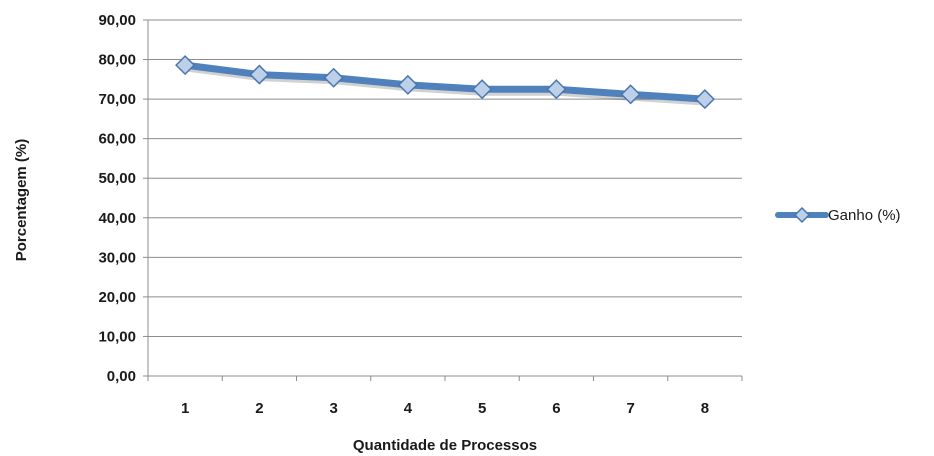 This screenshot has width=934, height=456. What do you see at coordinates (802, 215) in the screenshot?
I see `legend-swatch-marker` at bounding box center [802, 215].